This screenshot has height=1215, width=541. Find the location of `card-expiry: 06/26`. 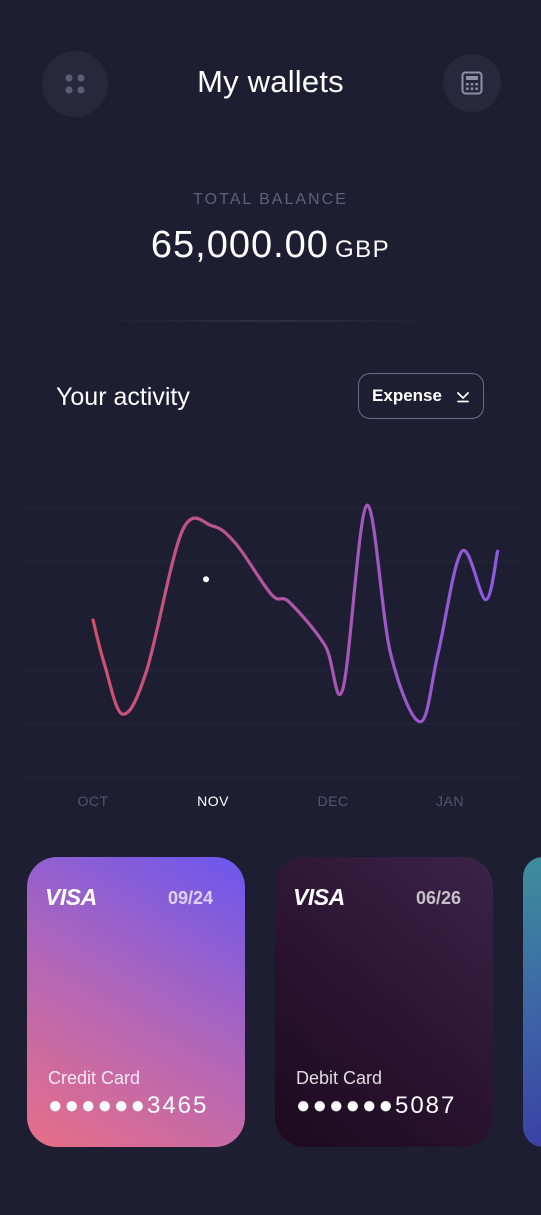

card-expiry: 06/26 is located at coordinates (438, 898).